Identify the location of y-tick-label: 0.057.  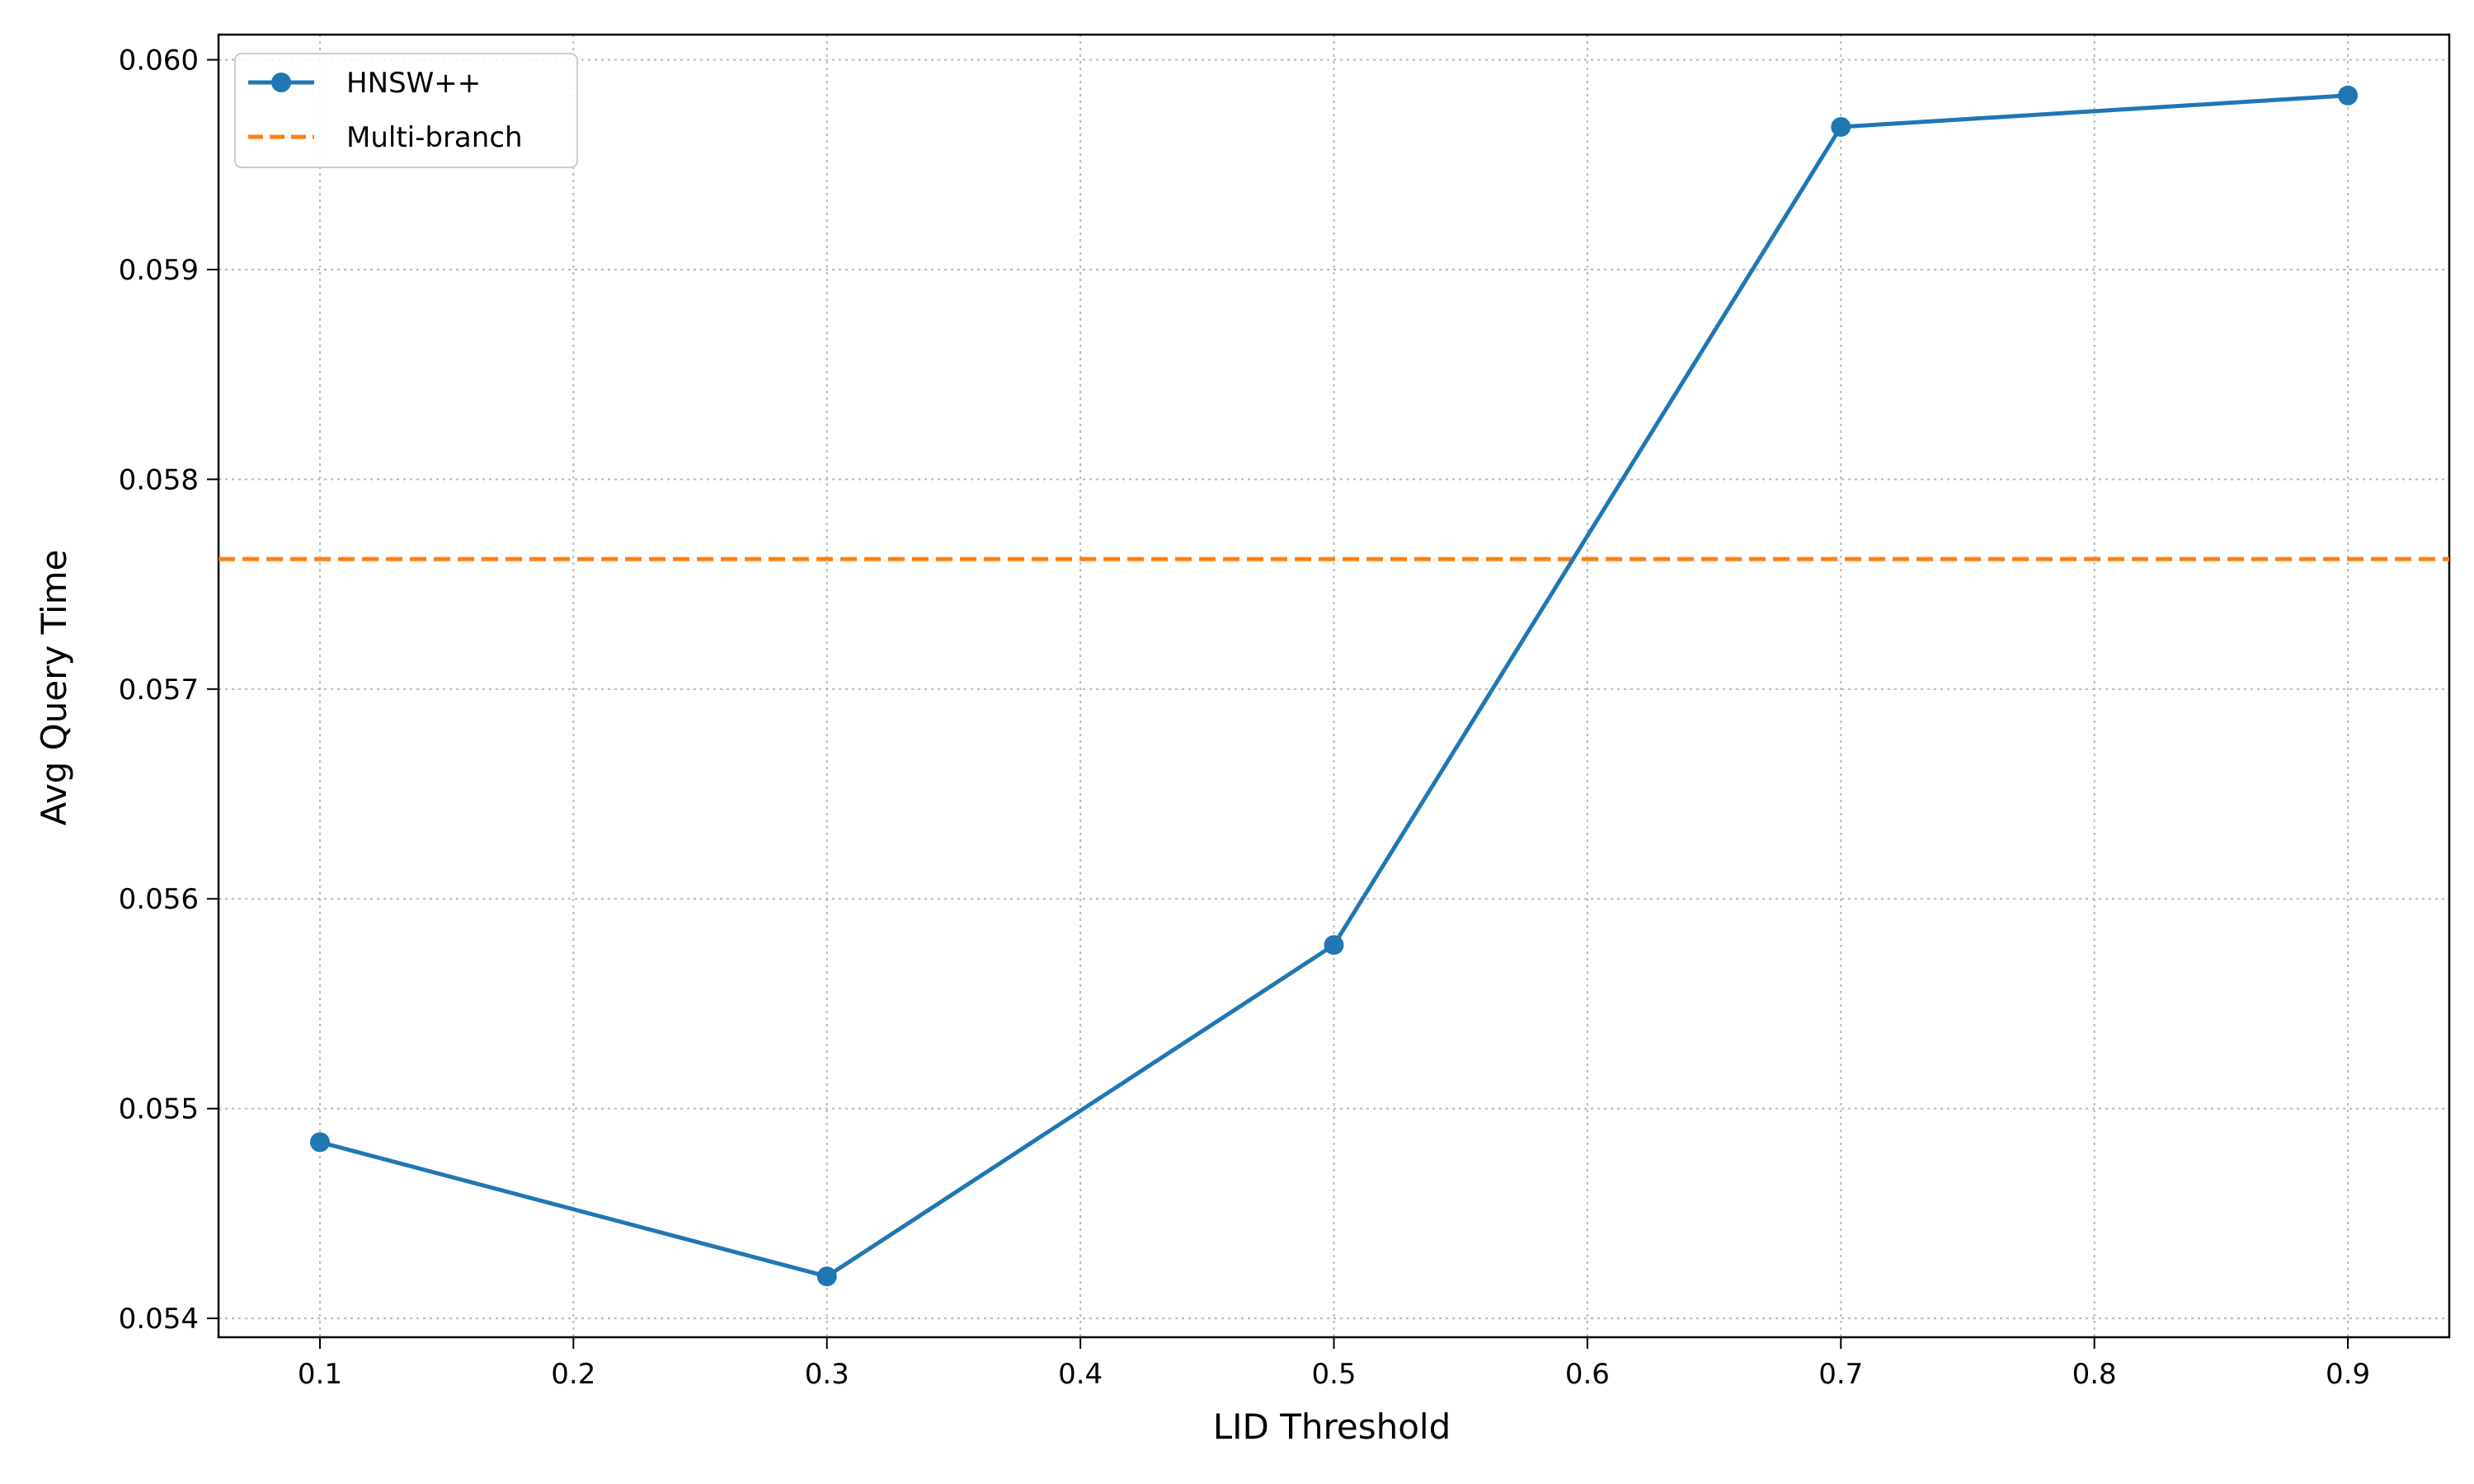
(159, 690).